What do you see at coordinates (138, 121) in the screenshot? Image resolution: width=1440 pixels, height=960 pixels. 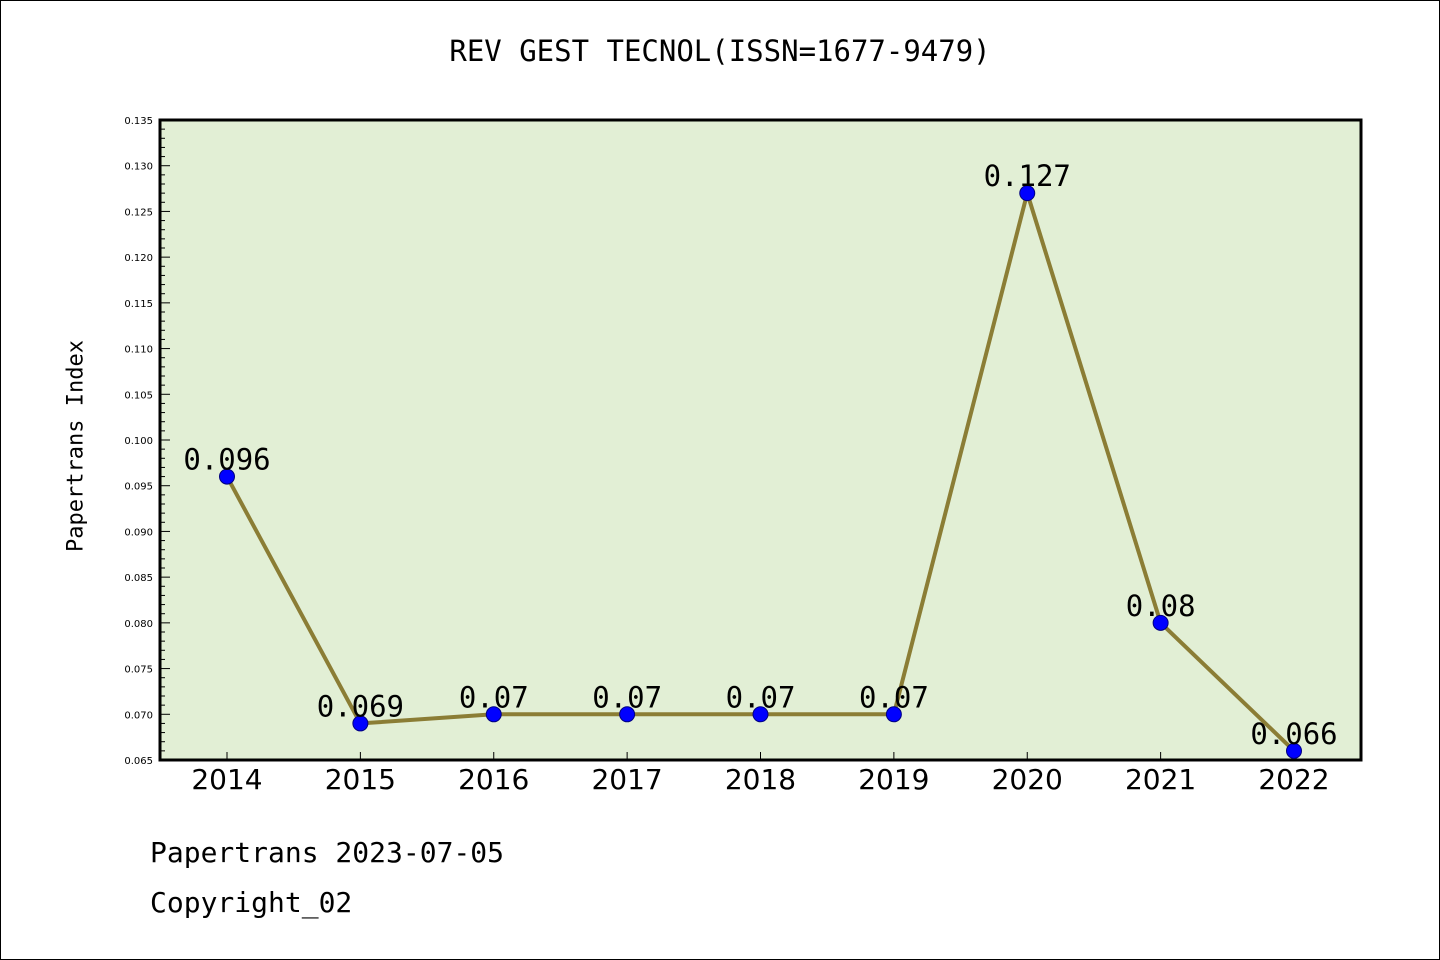 I see `y-tick-label: 0.135` at bounding box center [138, 121].